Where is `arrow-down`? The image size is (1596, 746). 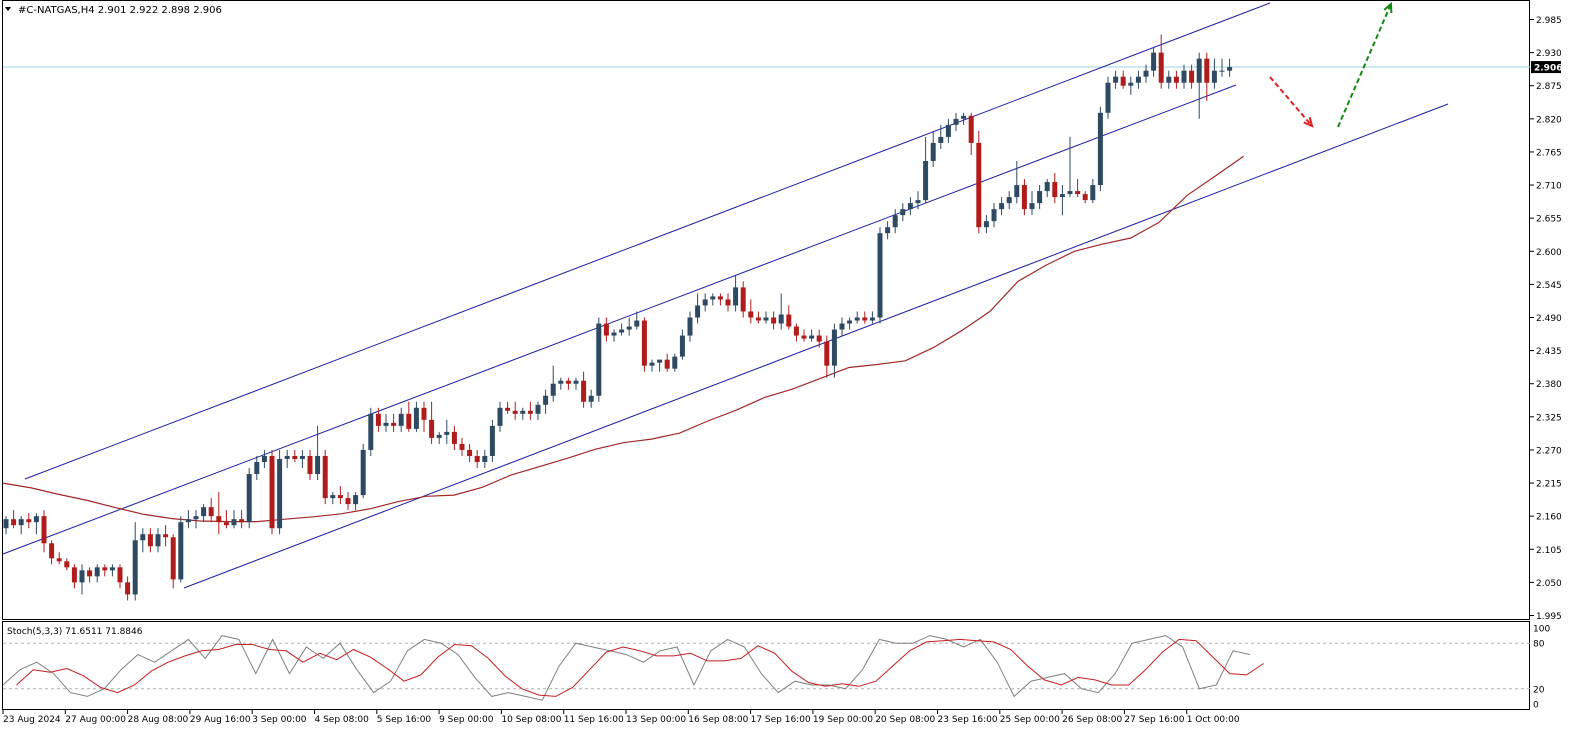 arrow-down is located at coordinates (1291, 101).